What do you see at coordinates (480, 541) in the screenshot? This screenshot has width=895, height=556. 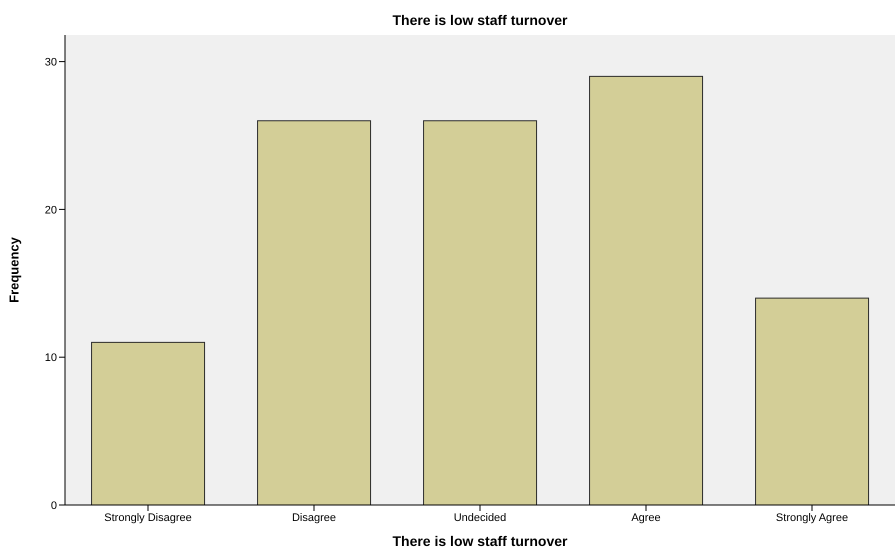 I see `x-axis-title: There is low staff turnover` at bounding box center [480, 541].